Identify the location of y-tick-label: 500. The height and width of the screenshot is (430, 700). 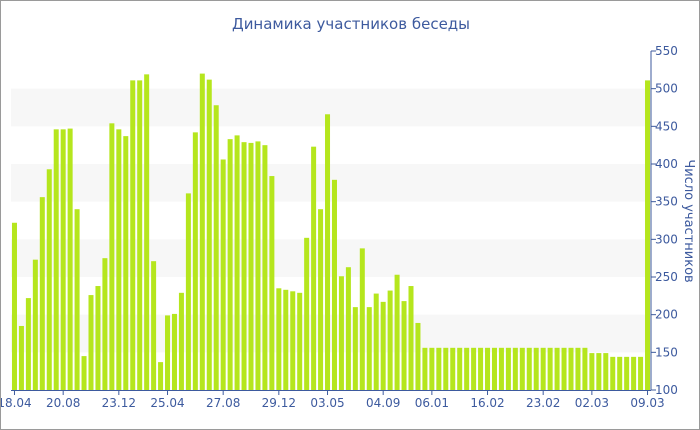
(666, 89).